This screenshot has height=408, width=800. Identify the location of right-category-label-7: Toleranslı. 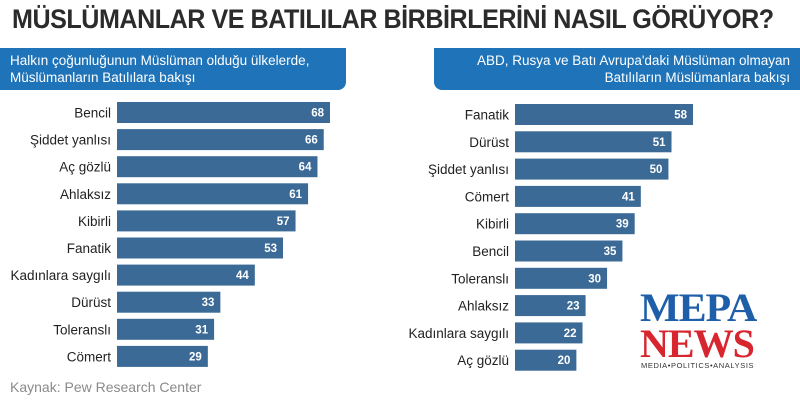
(480, 278).